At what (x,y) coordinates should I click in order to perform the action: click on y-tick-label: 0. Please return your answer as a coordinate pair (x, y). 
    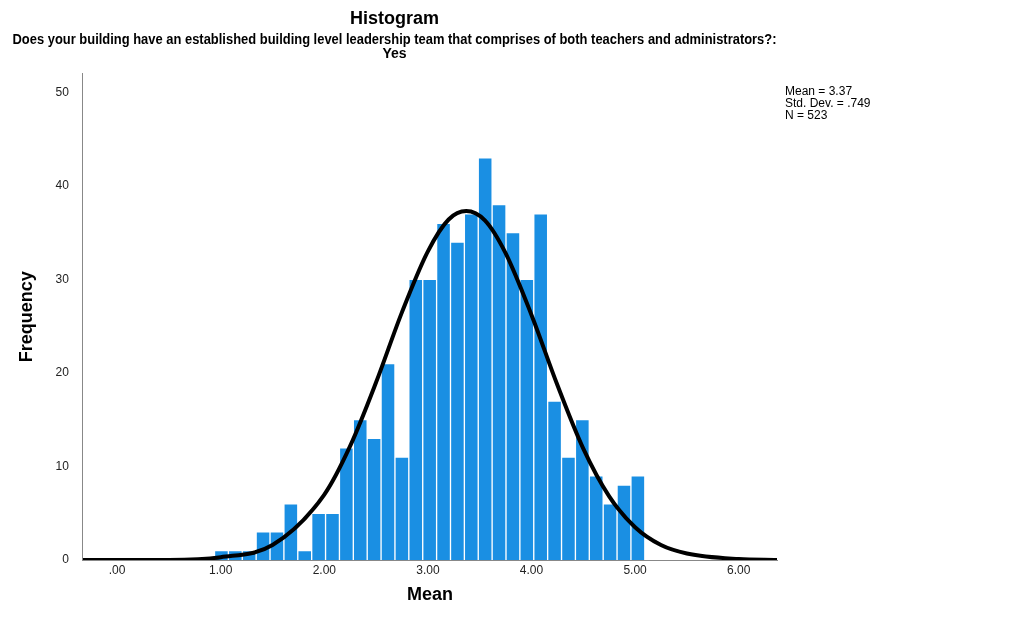
    Looking at the image, I should click on (66, 559).